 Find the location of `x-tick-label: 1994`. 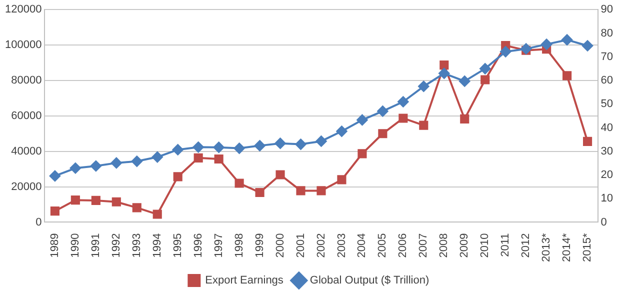

x-tick-label: 1994 is located at coordinates (157, 245).